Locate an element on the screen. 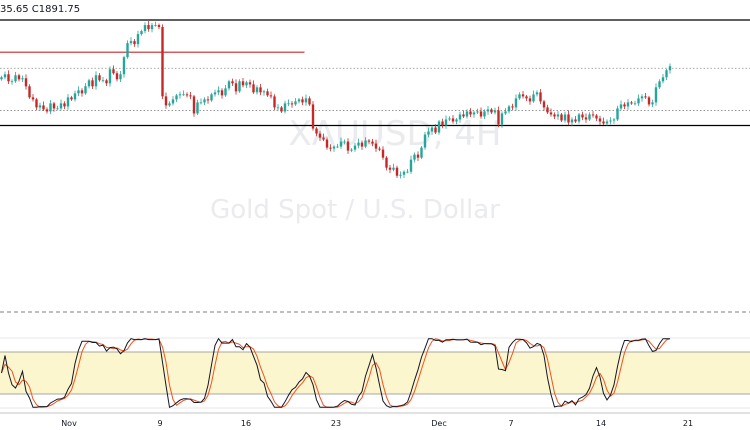 The height and width of the screenshot is (430, 750). stoch-d-line is located at coordinates (336, 373).